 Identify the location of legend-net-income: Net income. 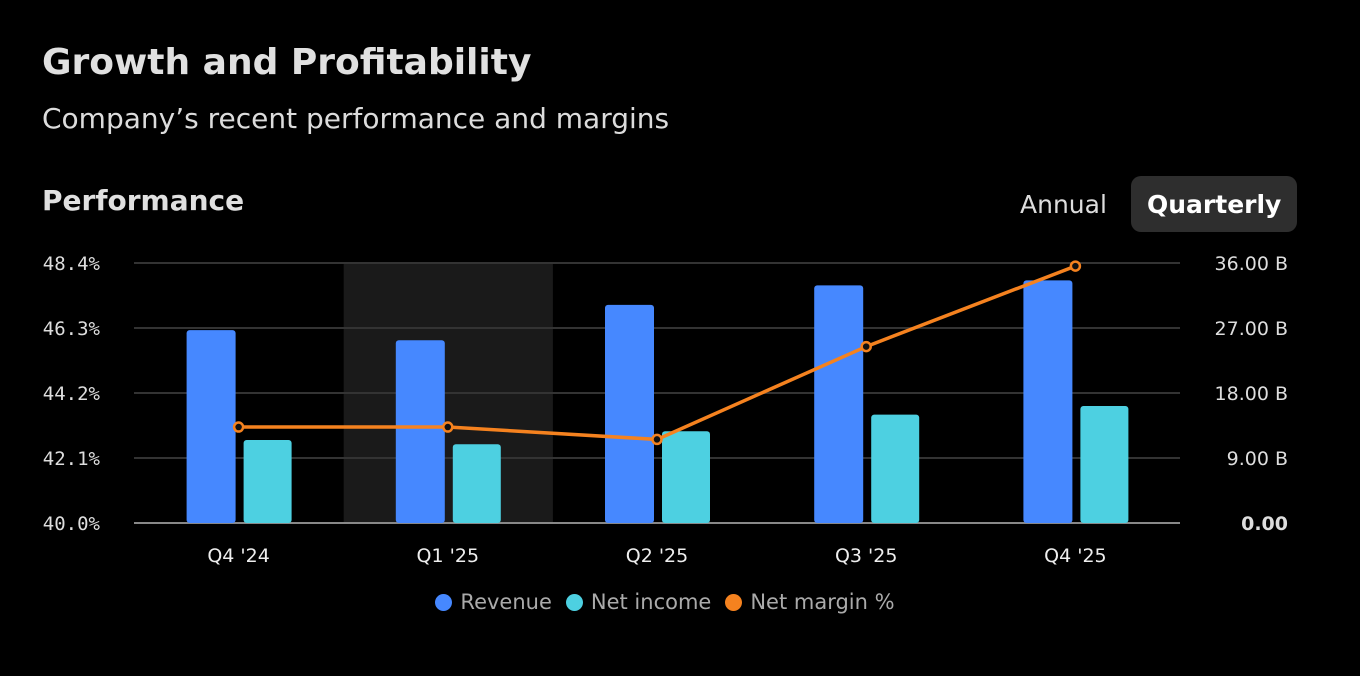
(638, 602).